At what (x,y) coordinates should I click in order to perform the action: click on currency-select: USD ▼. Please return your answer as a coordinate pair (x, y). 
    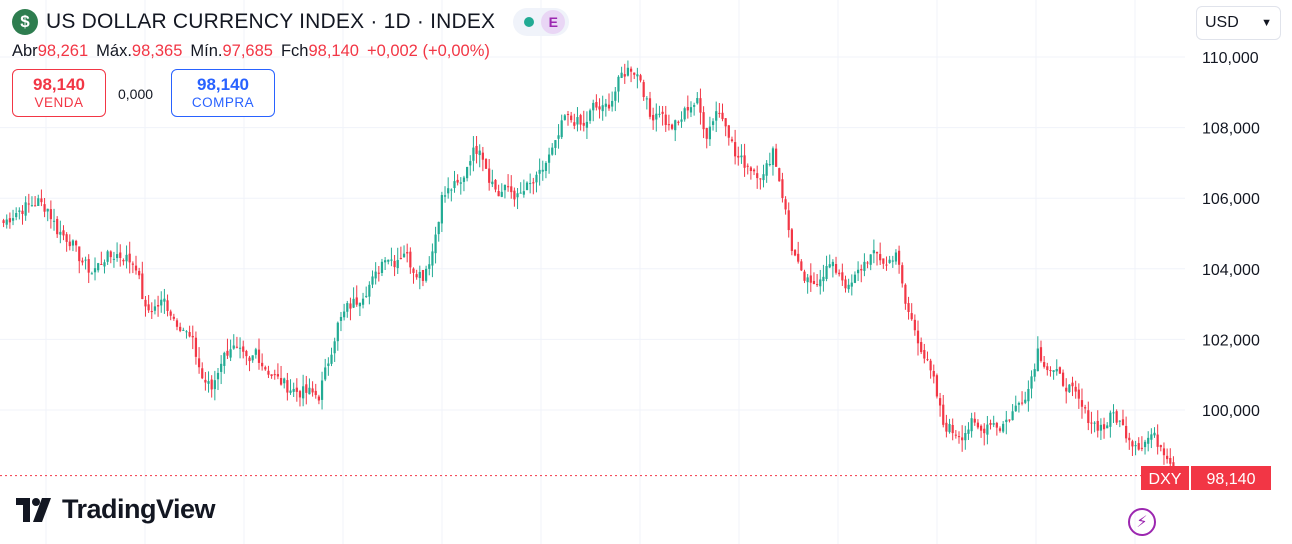
    Looking at the image, I should click on (1238, 23).